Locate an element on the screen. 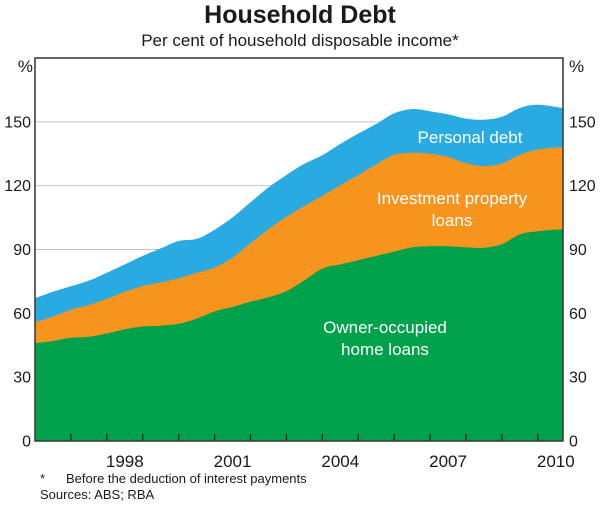 Image resolution: width=600 pixels, height=507 pixels. sources-line: Sources: ABS; RBA is located at coordinates (97, 494).